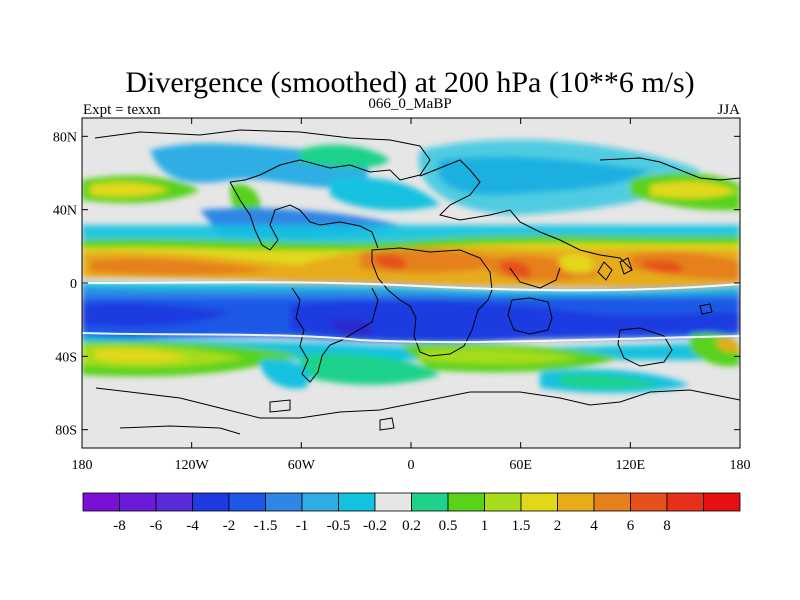  What do you see at coordinates (385, 194) in the screenshot?
I see `field-n-atl-cyan` at bounding box center [385, 194].